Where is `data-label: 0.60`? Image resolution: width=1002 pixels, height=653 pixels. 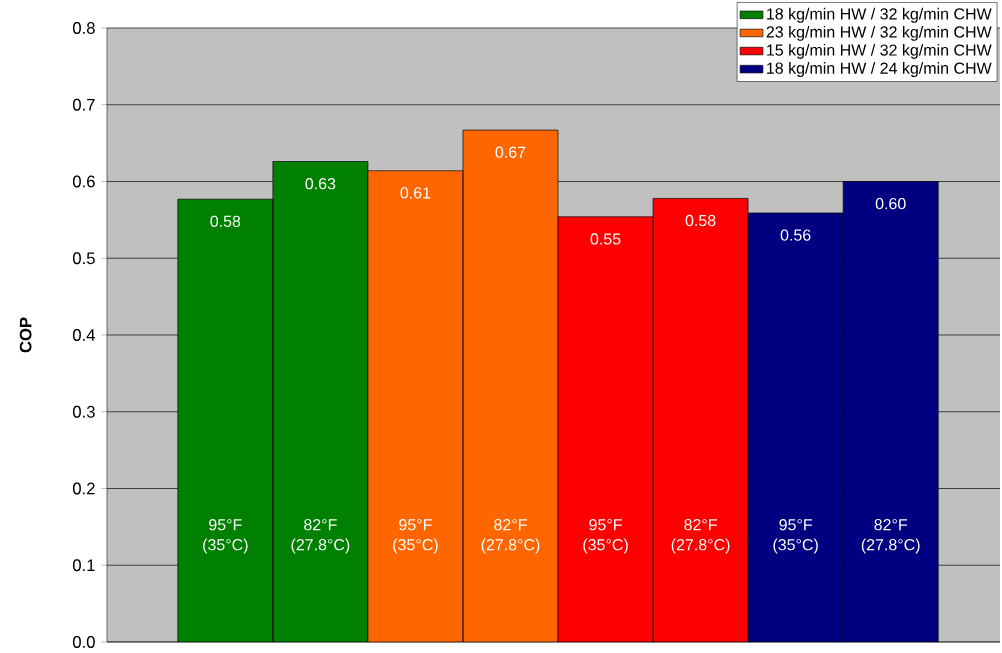 data-label: 0.60 is located at coordinates (890, 203).